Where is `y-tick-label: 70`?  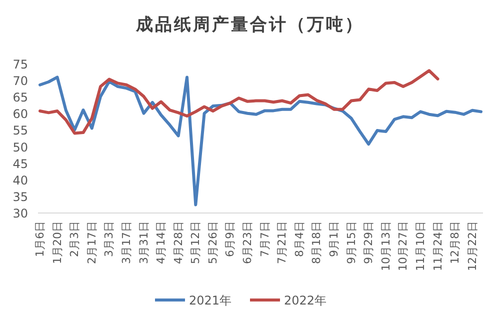
y-tick-label: 70 is located at coordinates (20, 81).